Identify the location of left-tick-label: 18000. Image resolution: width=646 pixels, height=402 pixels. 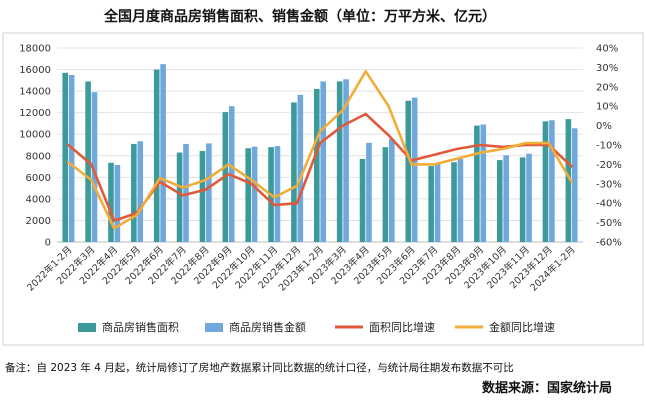
(35, 49).